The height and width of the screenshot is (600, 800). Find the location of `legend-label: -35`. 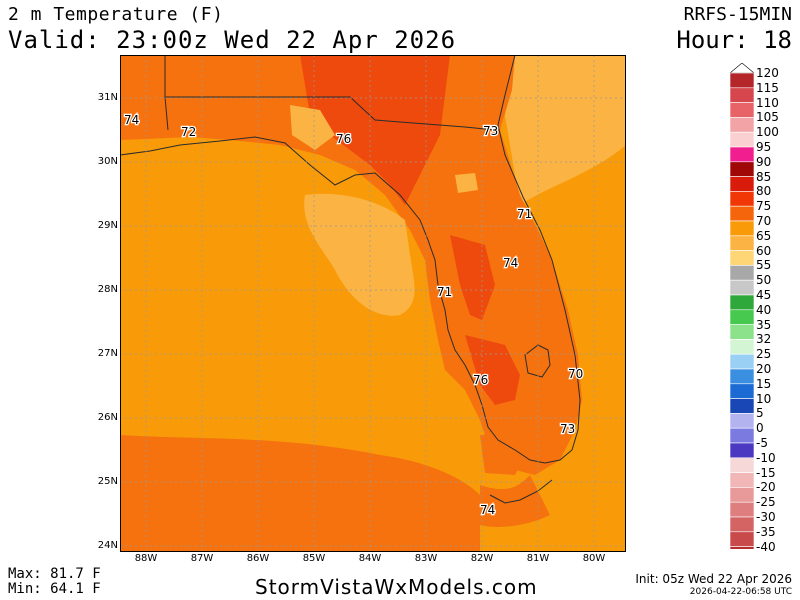

legend-label: -35 is located at coordinates (766, 531).